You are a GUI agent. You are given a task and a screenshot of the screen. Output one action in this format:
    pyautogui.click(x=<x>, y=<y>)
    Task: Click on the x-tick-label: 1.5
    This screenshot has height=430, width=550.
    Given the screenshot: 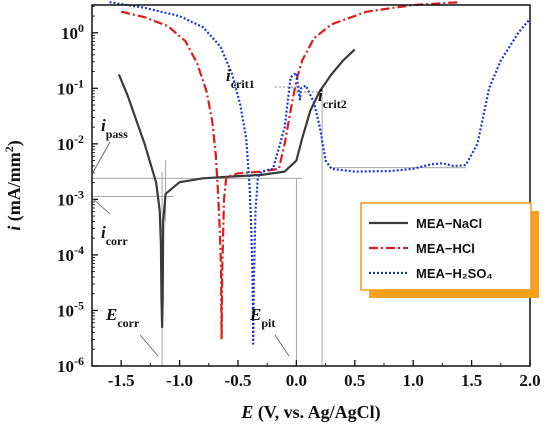 What is the action you would take?
    pyautogui.click(x=471, y=380)
    